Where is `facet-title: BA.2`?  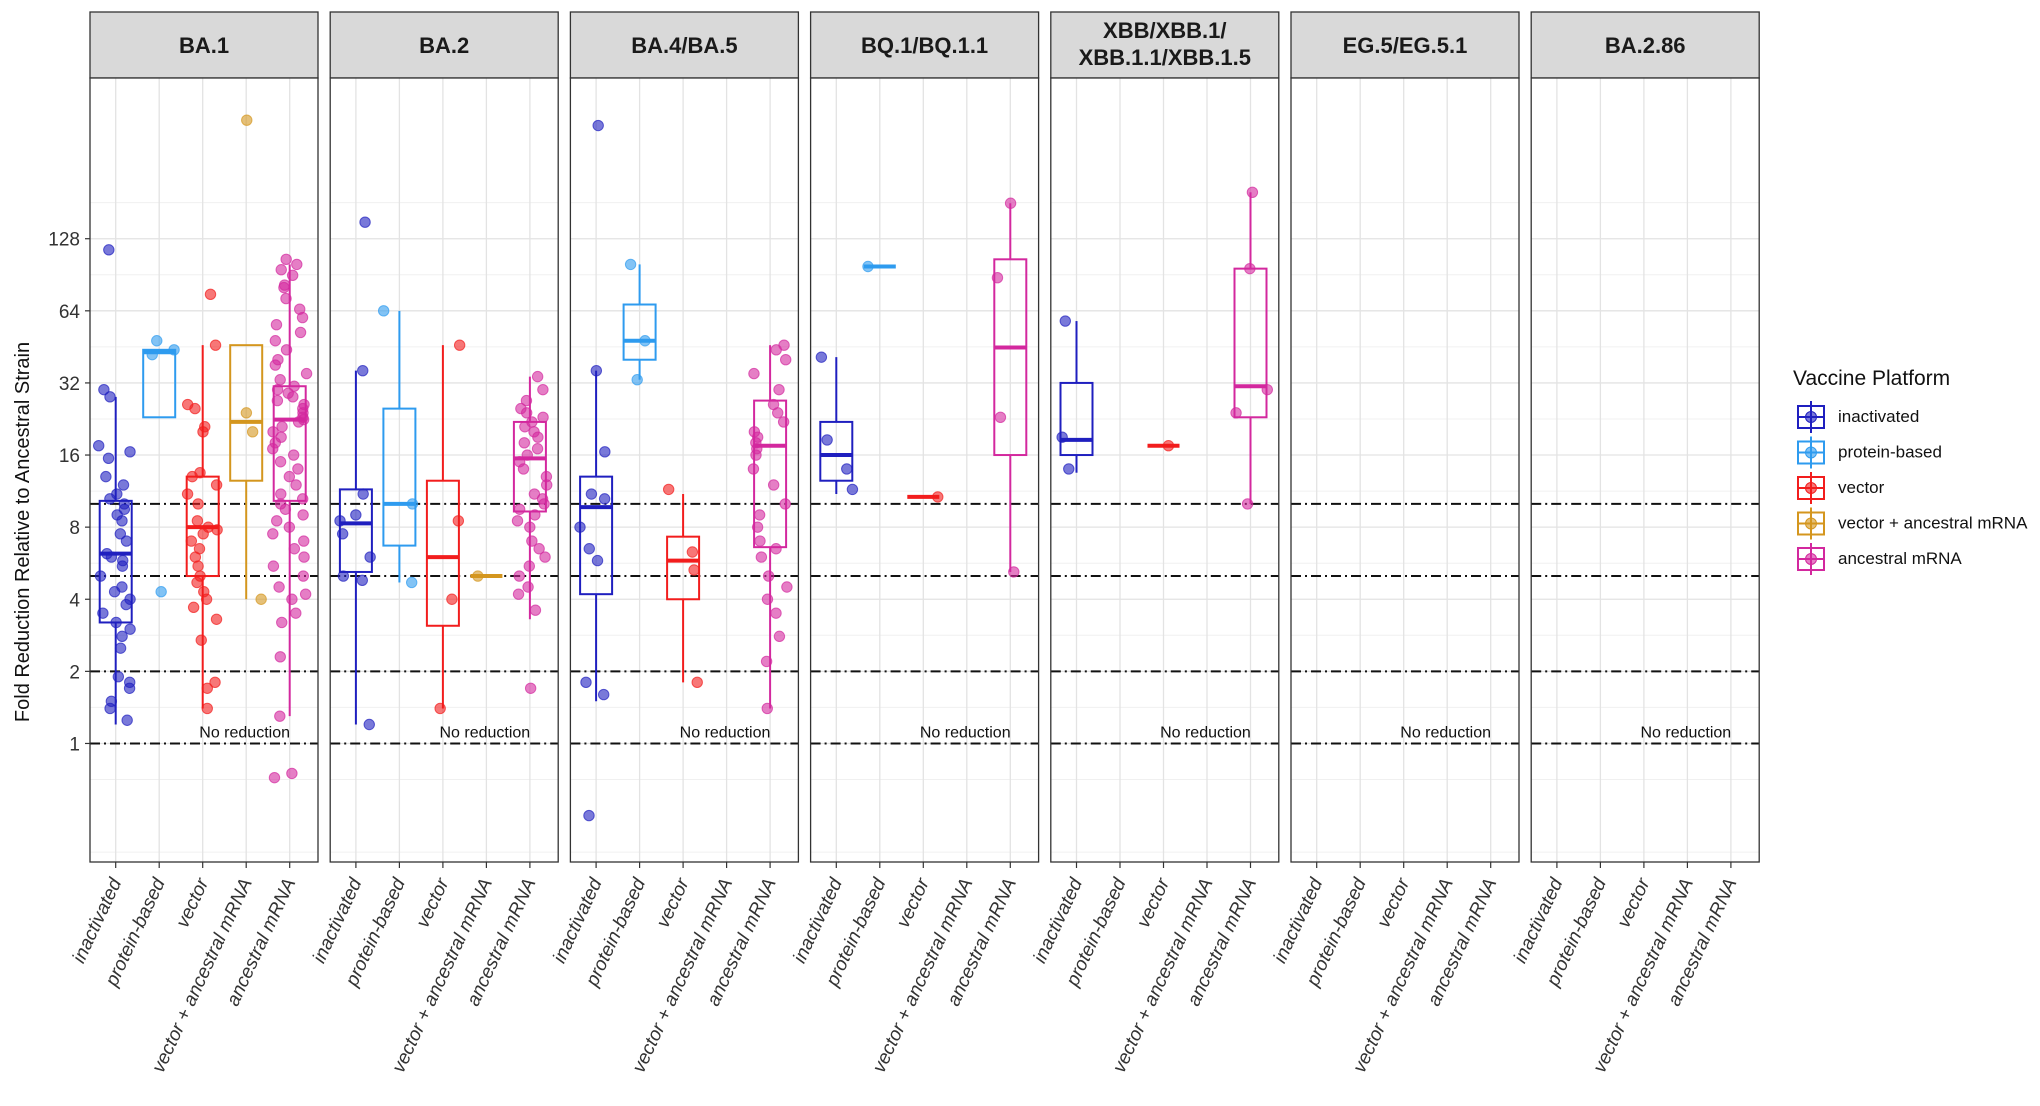 facet-title: BA.2 is located at coordinates (444, 45).